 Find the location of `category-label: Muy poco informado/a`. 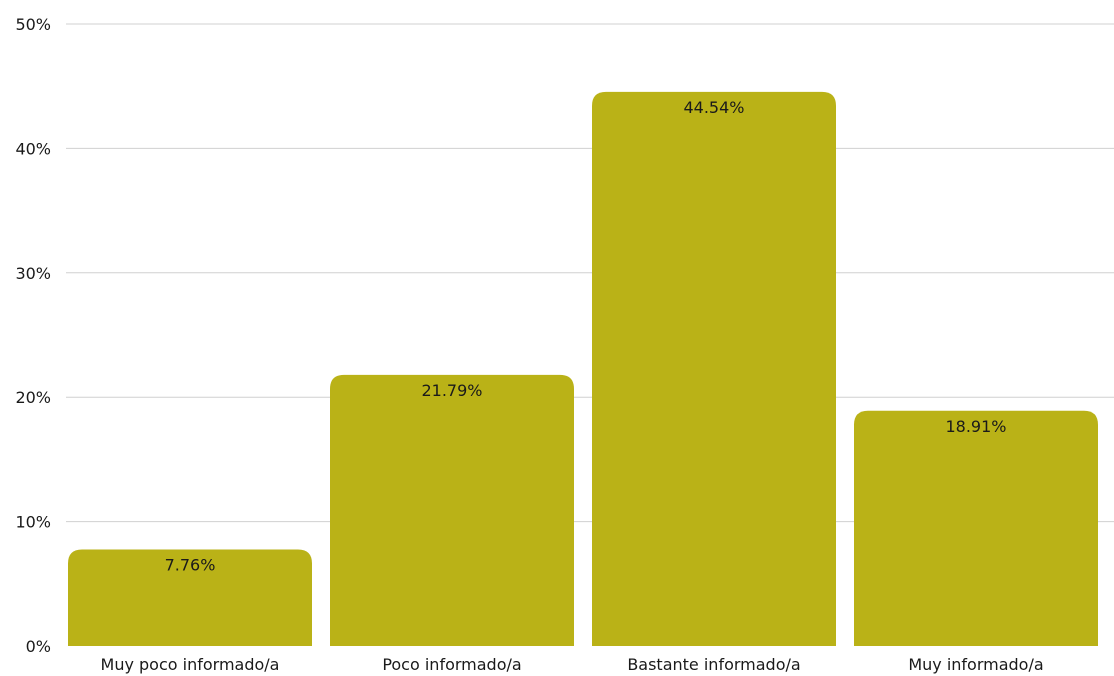

category-label: Muy poco informado/a is located at coordinates (190, 664).